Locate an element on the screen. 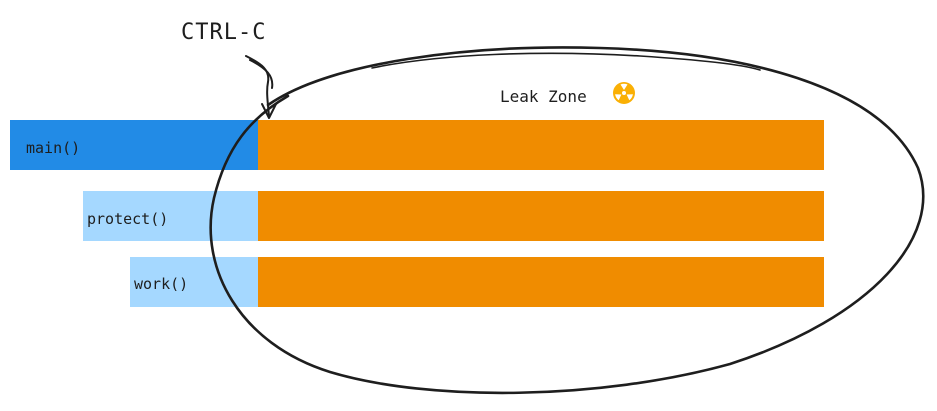  main-leak-bar is located at coordinates (541, 145).